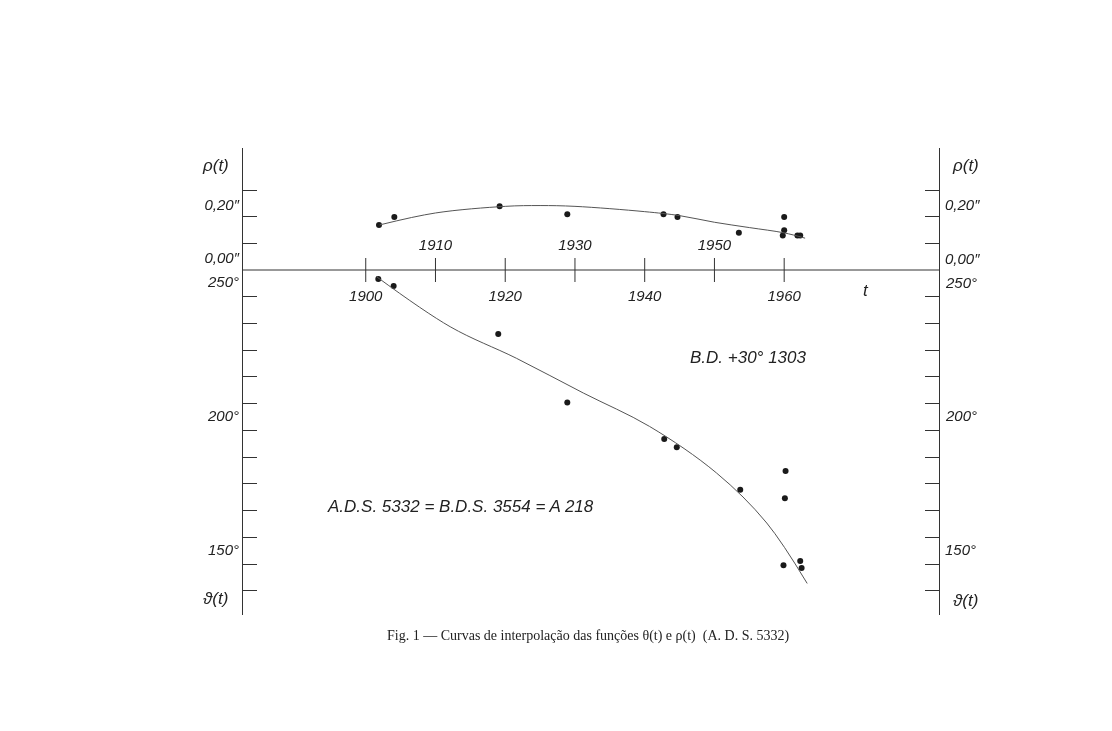 The width and height of the screenshot is (1112, 731). I want to click on y-tick-label: 0,20″, so click(222, 205).